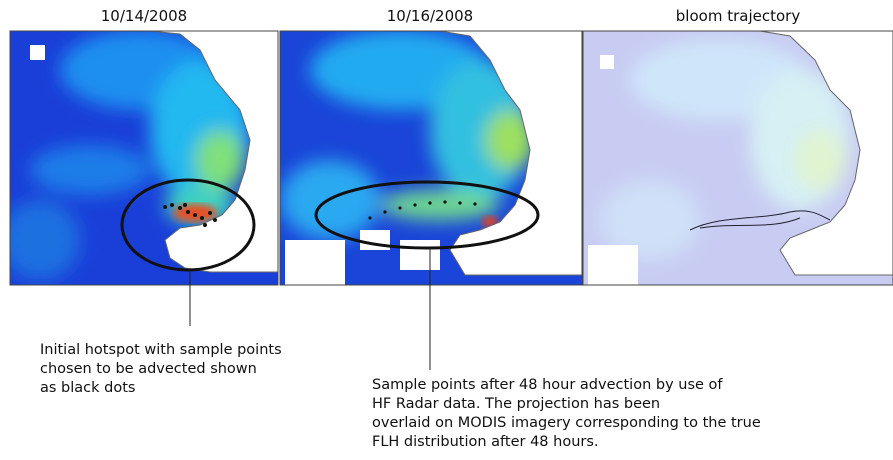 This screenshot has height=460, width=893. What do you see at coordinates (485, 442) in the screenshot?
I see `annotation-line: FLH distribution after 48 hours.` at bounding box center [485, 442].